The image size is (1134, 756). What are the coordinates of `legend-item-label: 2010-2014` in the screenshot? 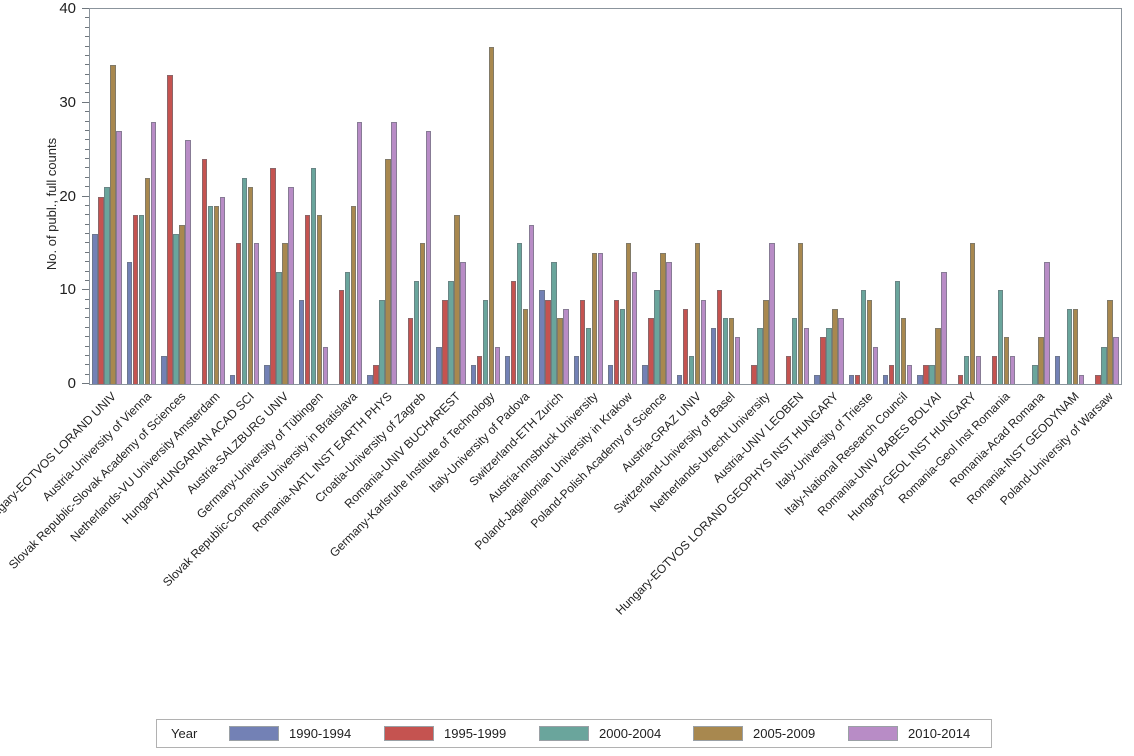 It's located at (939, 733).